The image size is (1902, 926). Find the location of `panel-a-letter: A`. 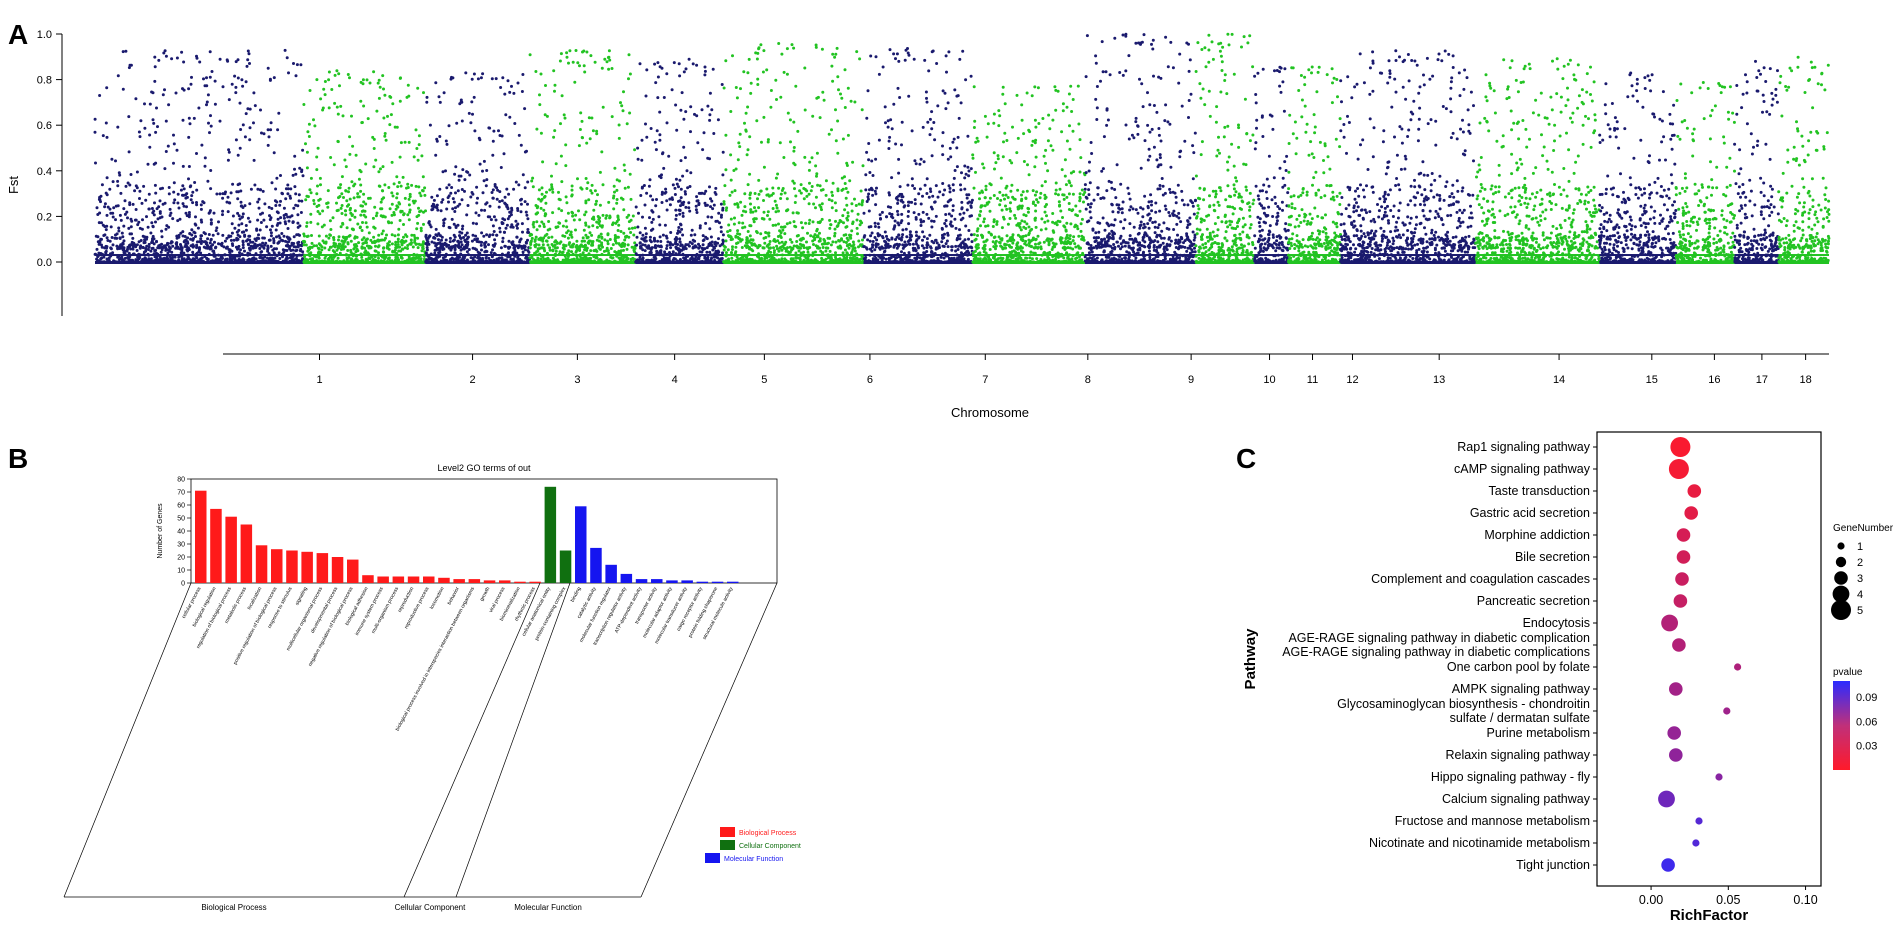

panel-a-letter: A is located at coordinates (18, 34).